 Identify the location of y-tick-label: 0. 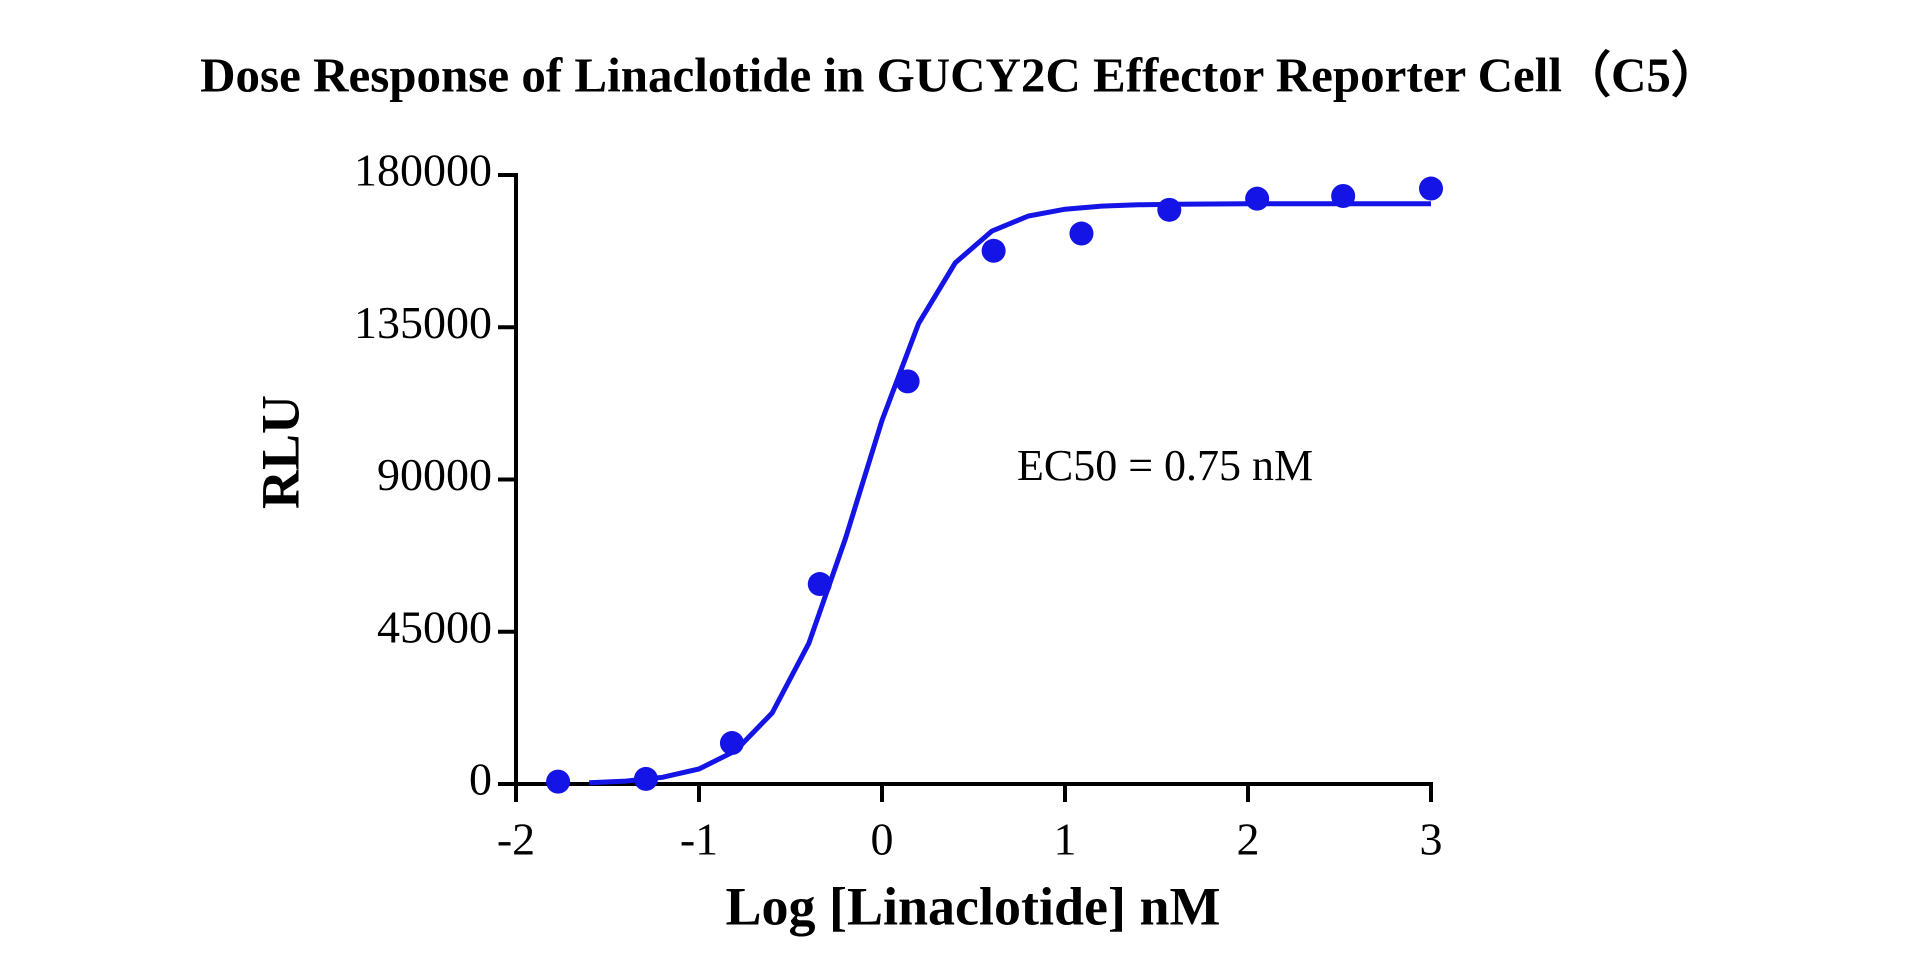
(480, 779).